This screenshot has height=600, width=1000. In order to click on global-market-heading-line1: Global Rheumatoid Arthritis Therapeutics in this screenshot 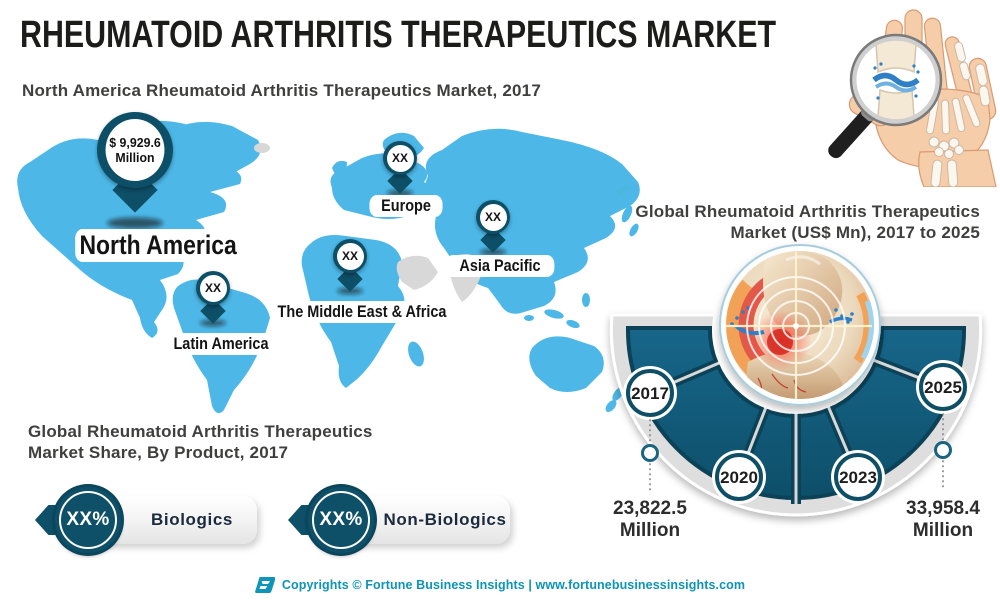, I will do `click(807, 211)`.